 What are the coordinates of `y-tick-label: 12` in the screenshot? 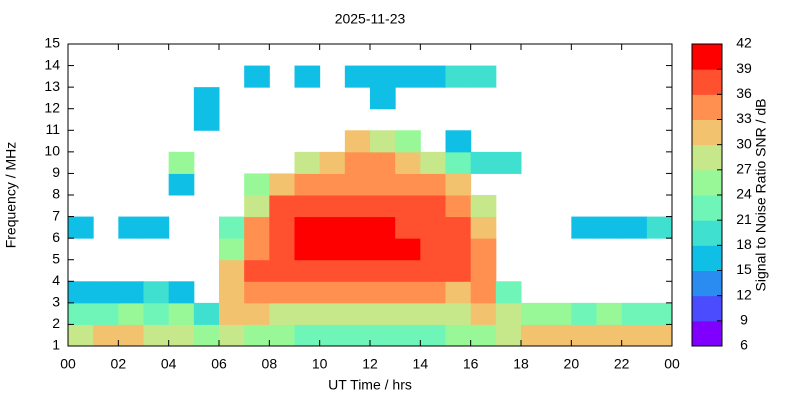 It's located at (52, 107).